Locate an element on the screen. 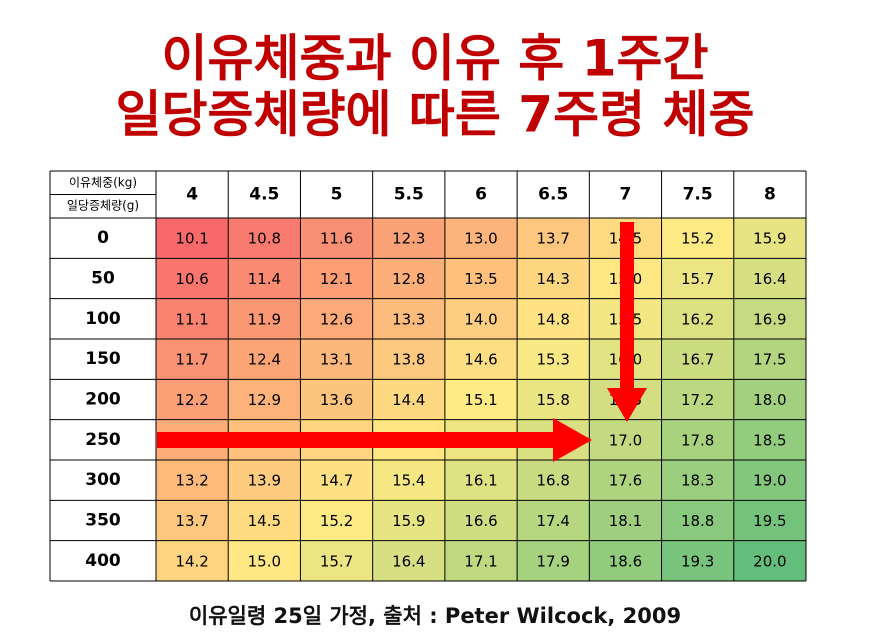  cell: 12.6 is located at coordinates (336, 319).